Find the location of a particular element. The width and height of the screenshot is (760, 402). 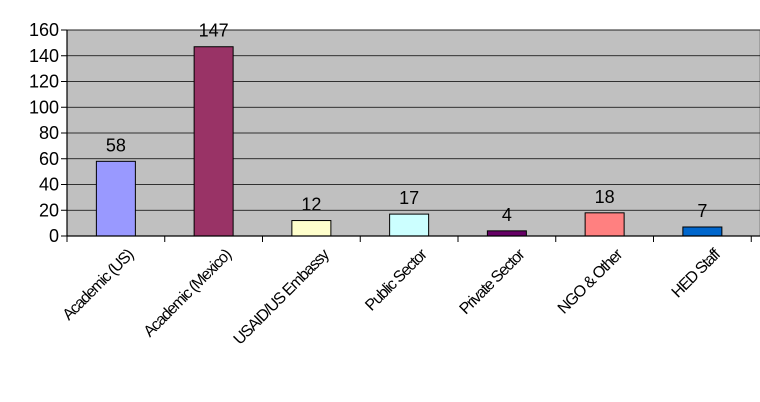

y-tick-label: 60 is located at coordinates (49, 159).